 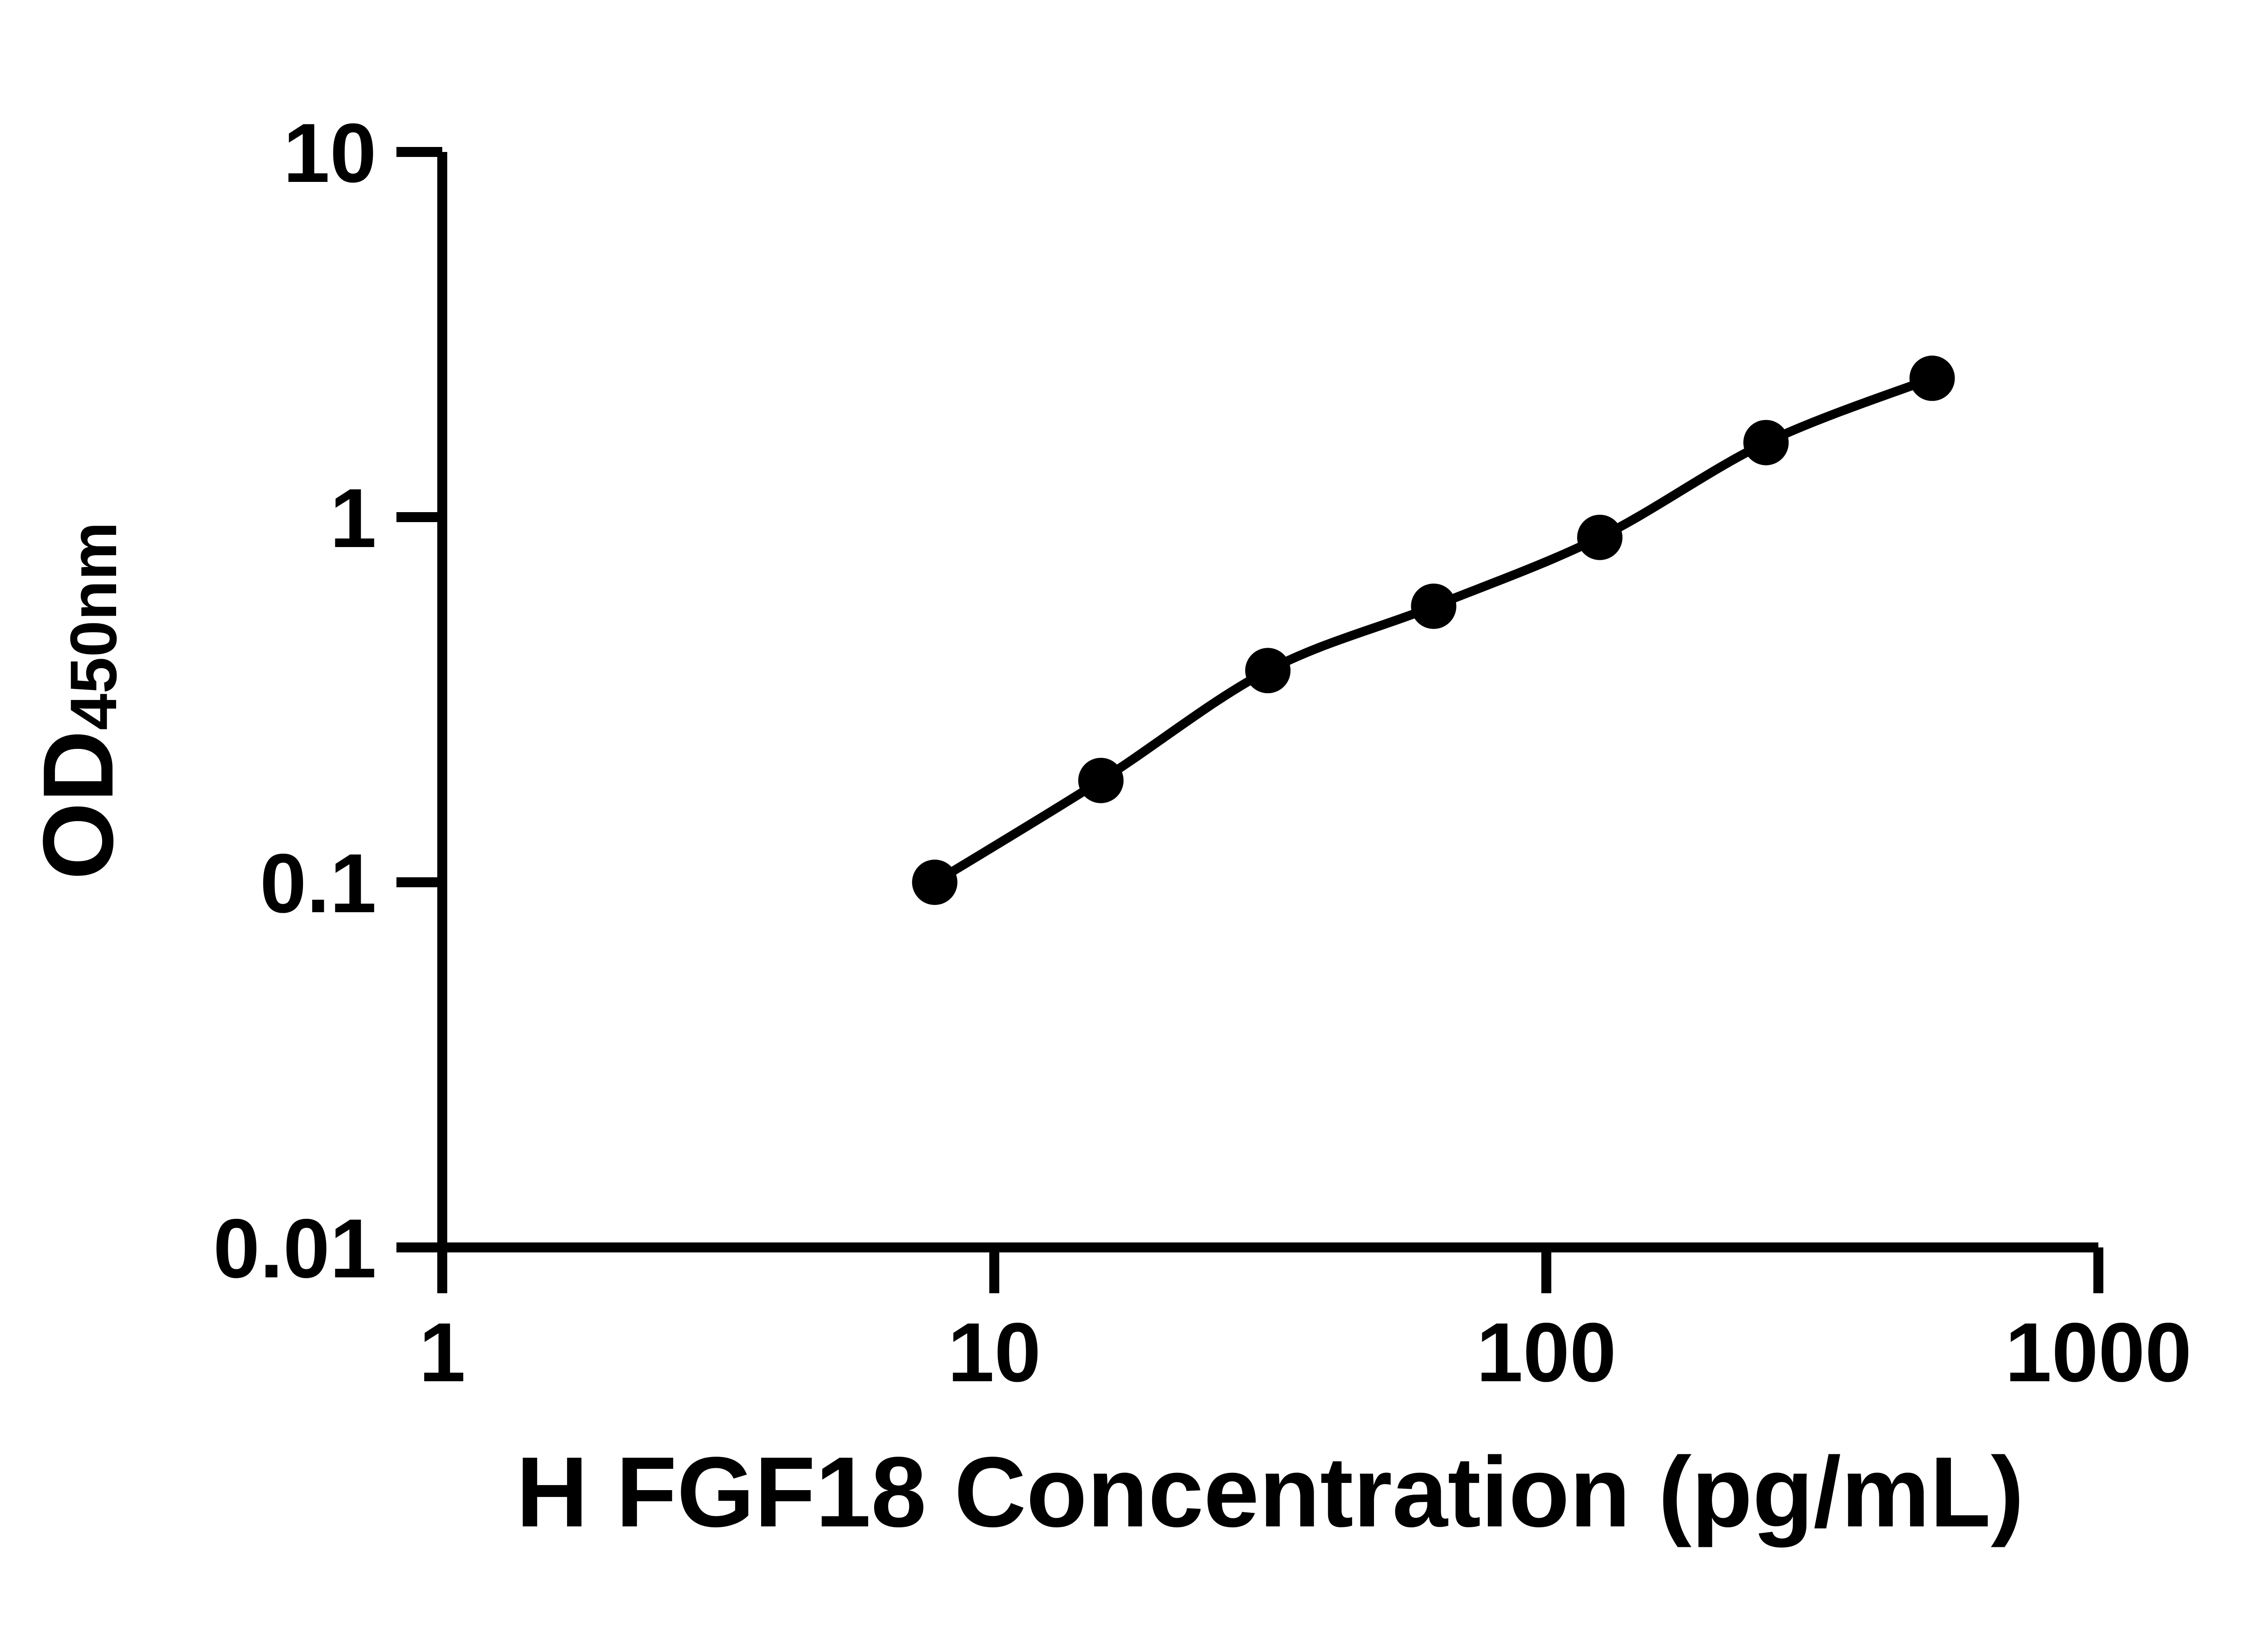 I want to click on x-axis-ticks, so click(x=1270, y=1270).